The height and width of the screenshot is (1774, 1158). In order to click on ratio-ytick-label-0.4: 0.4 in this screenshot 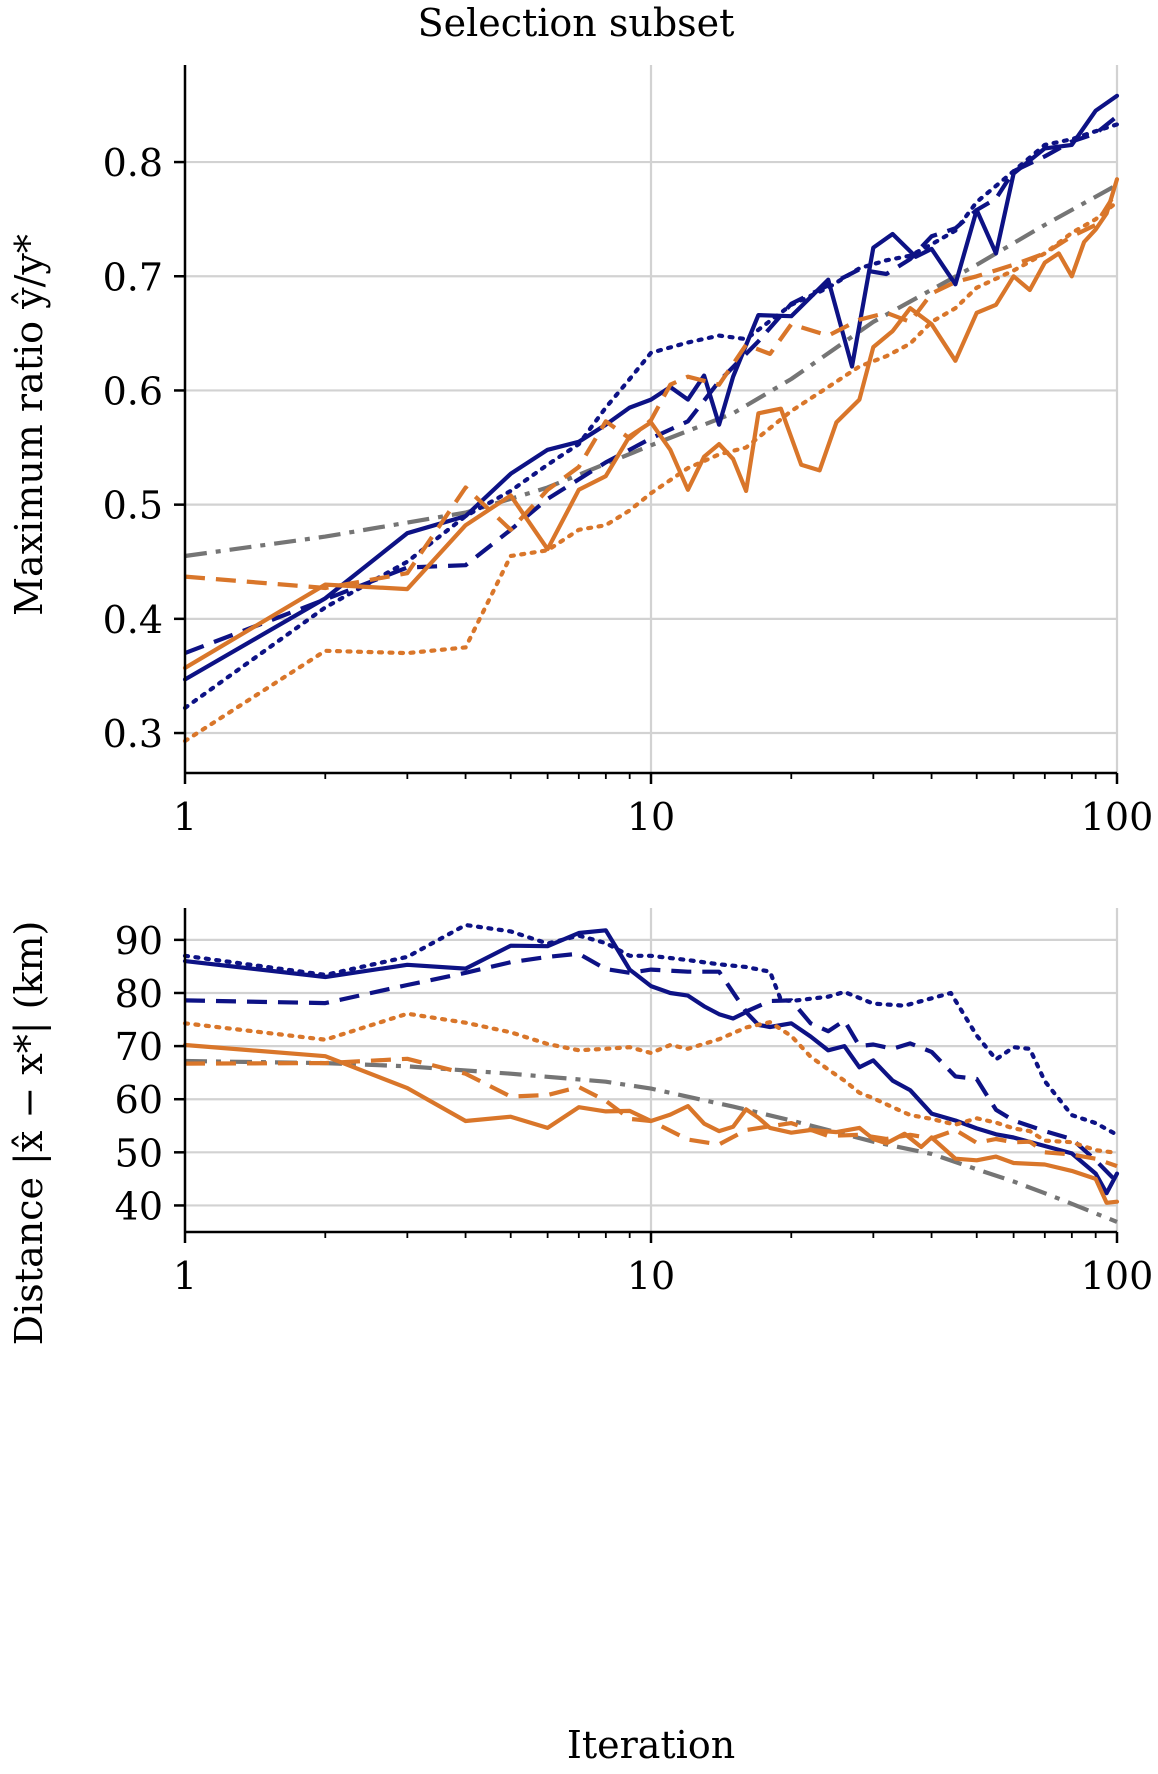, I will do `click(133, 620)`.